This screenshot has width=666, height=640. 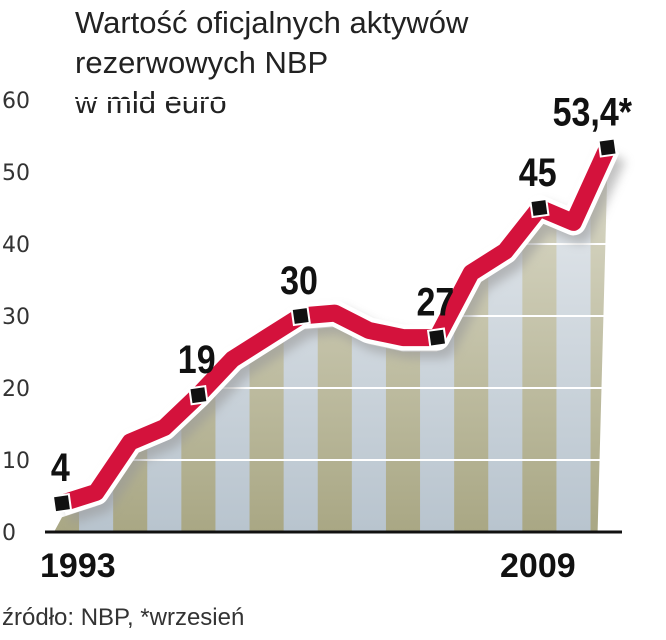 What do you see at coordinates (16, 101) in the screenshot?
I see `y-tick-label: 60` at bounding box center [16, 101].